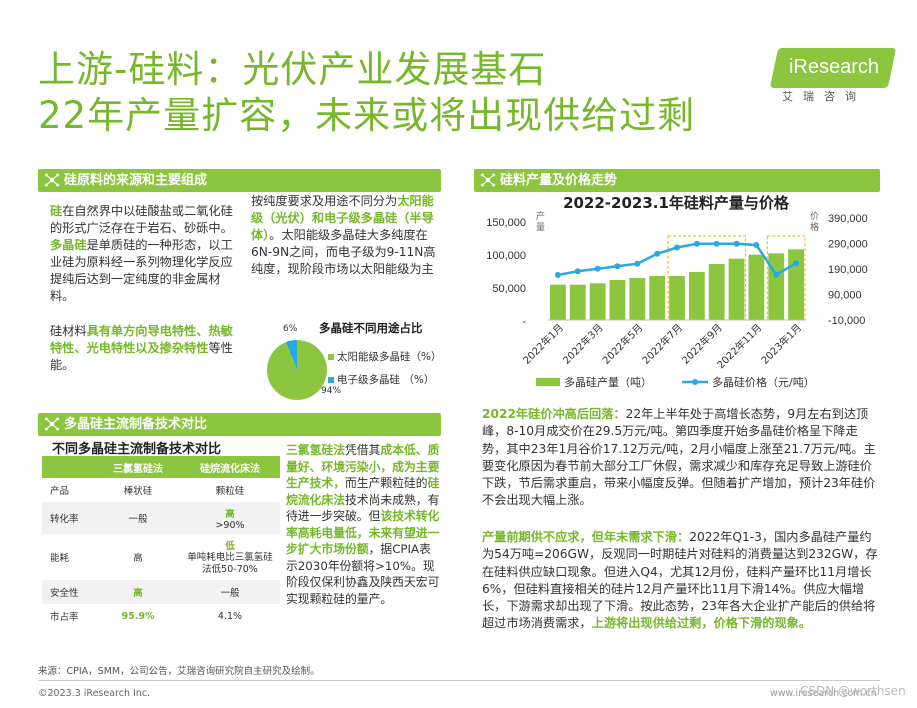 The height and width of the screenshot is (708, 917). Describe the element at coordinates (701, 623) in the screenshot. I see `text-highlight: 上游将出现供给过剩，价格下滑的现象。` at that location.